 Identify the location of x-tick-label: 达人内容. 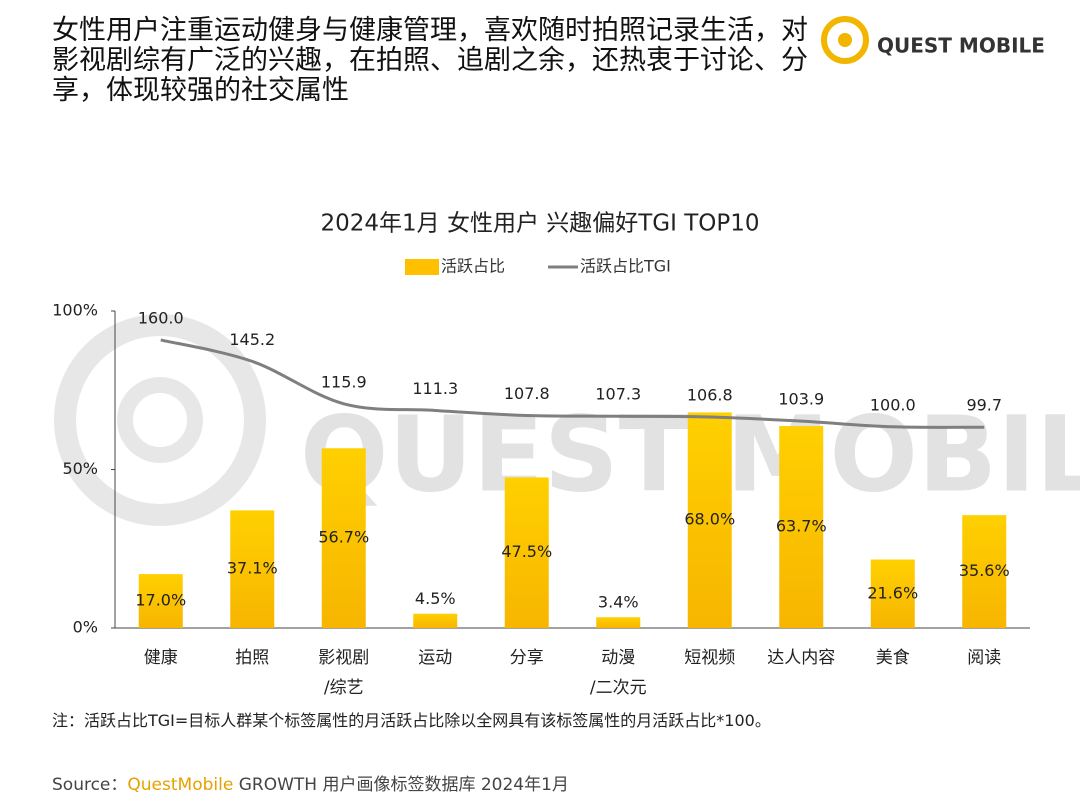
(801, 658).